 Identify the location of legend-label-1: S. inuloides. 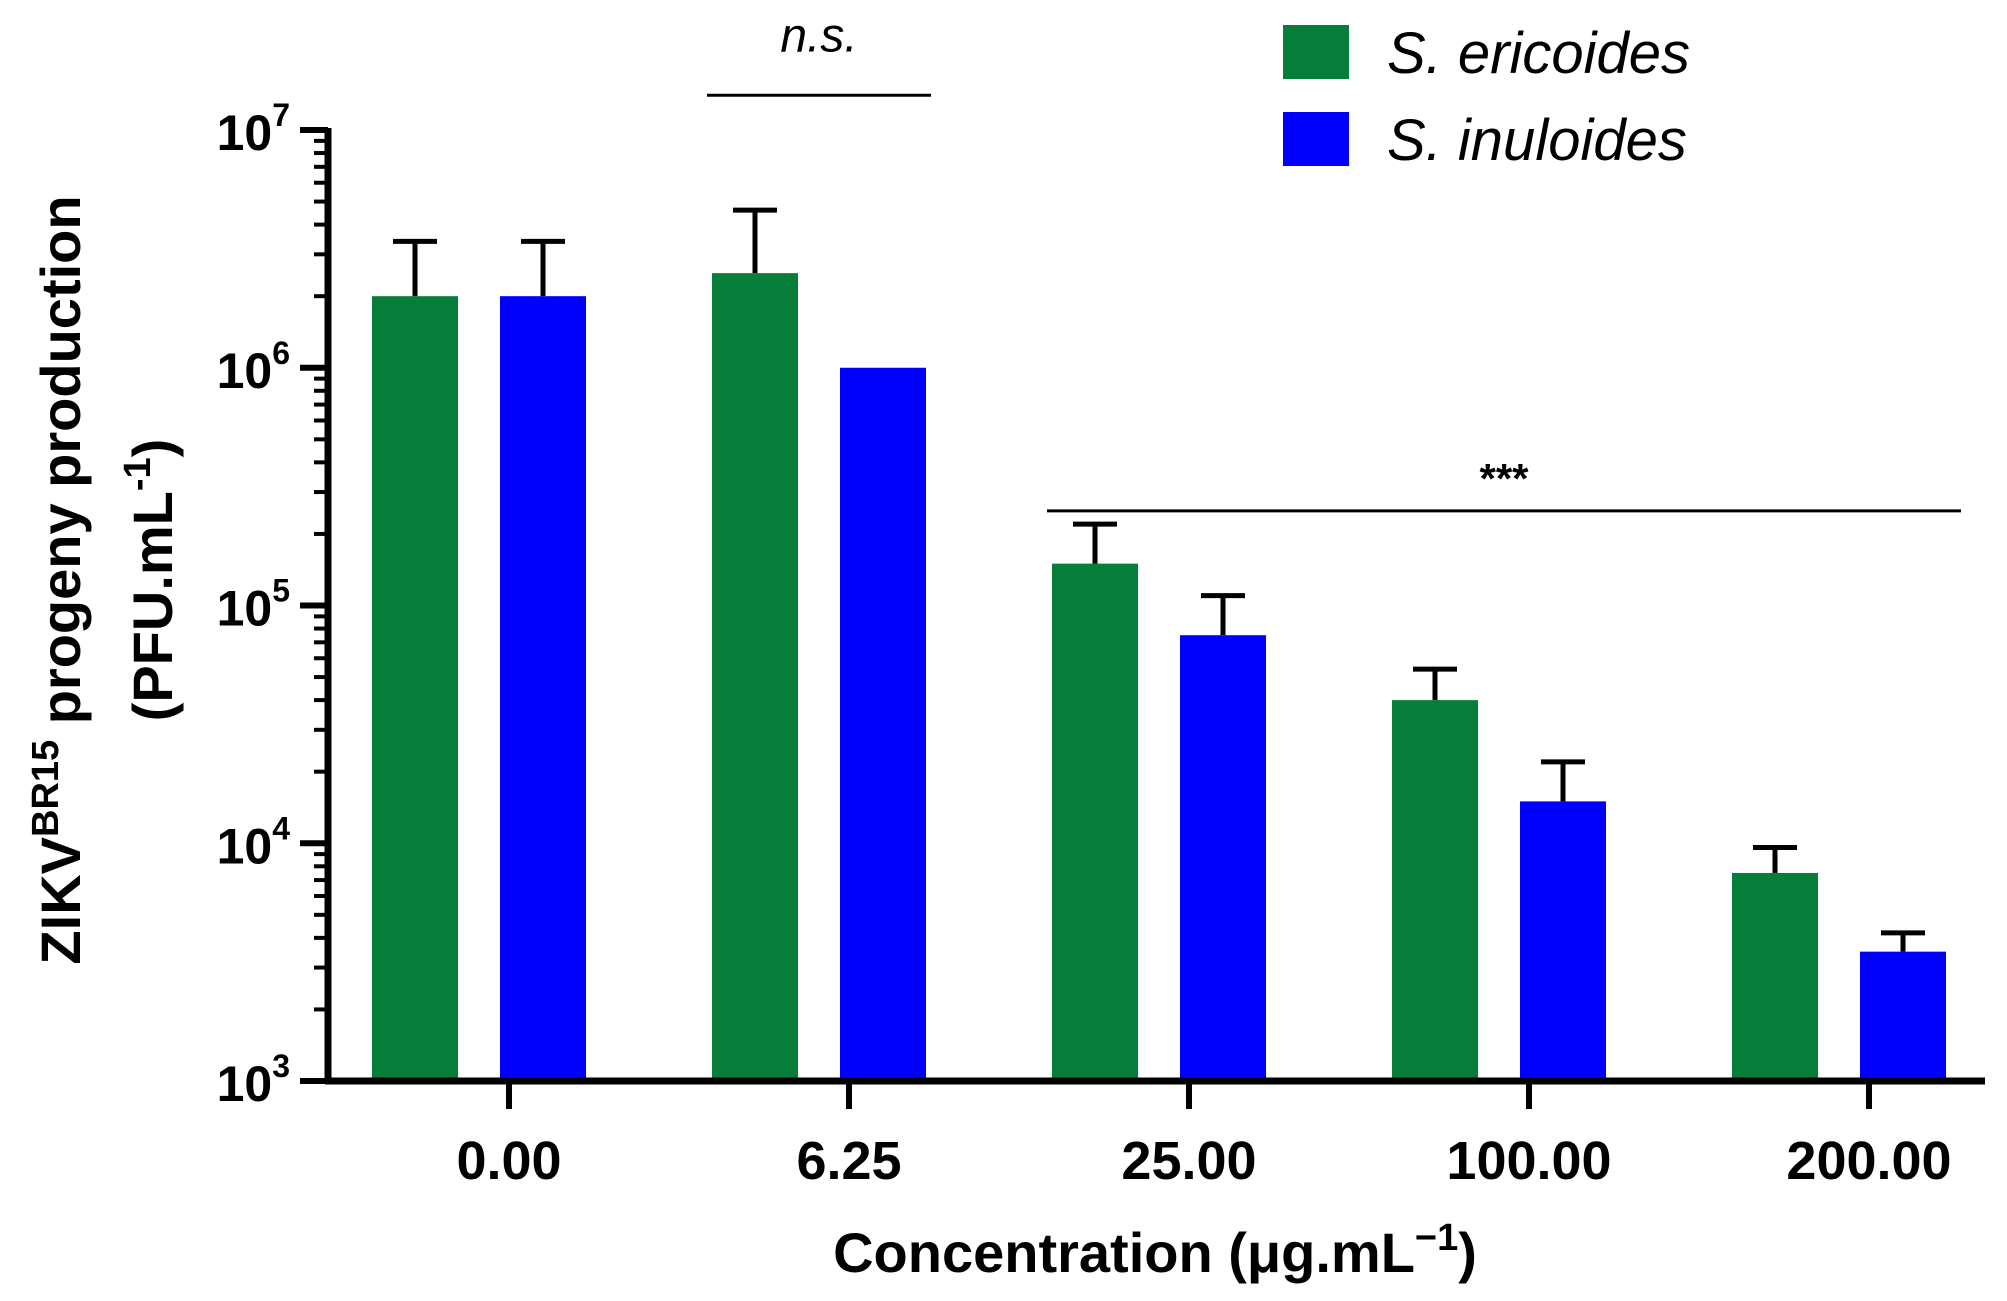
(1537, 140).